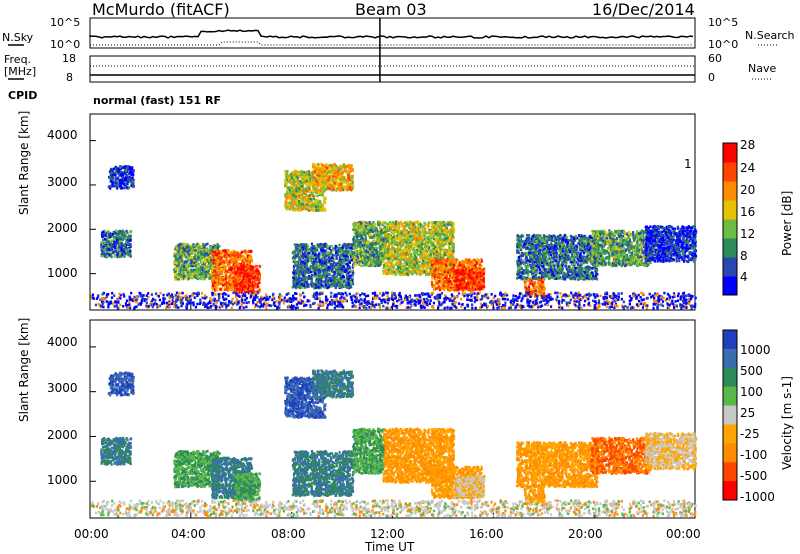 This screenshot has width=800, height=554. Describe the element at coordinates (62, 388) in the screenshot. I see `vel-ytick-3000: 3000` at that location.